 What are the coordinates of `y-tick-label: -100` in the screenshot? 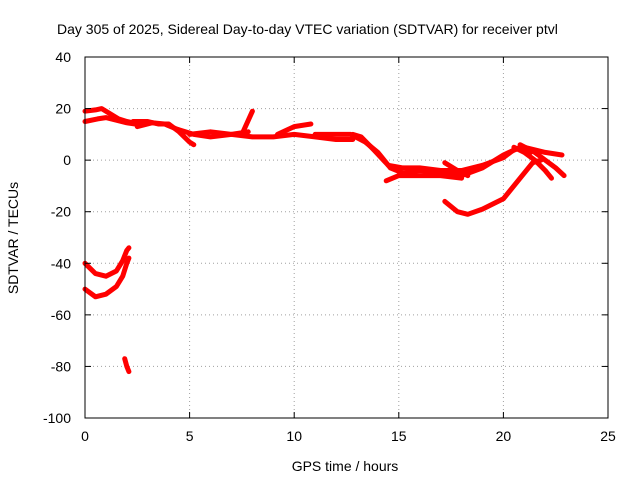 It's located at (57, 418).